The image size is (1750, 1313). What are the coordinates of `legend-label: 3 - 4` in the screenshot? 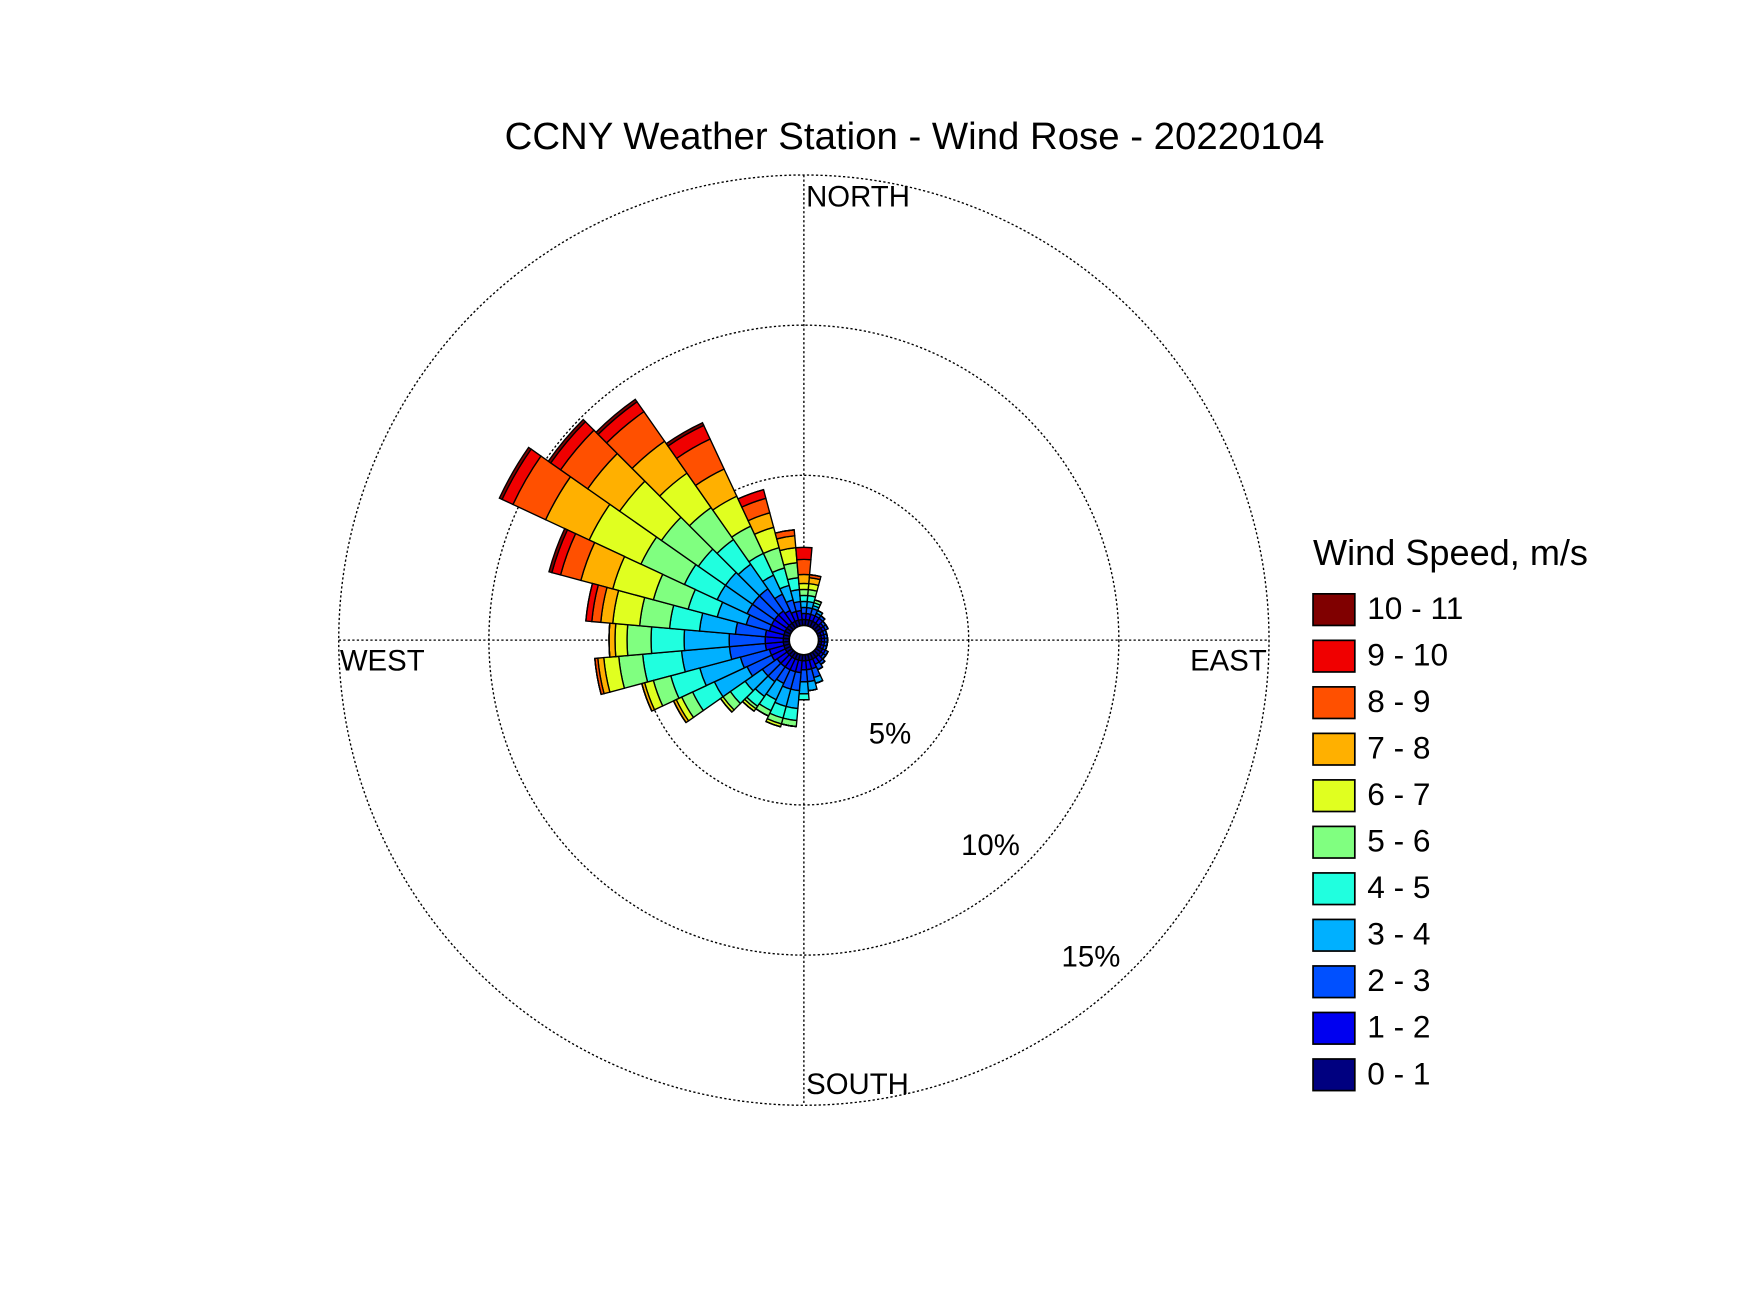 It's located at (1398, 934).